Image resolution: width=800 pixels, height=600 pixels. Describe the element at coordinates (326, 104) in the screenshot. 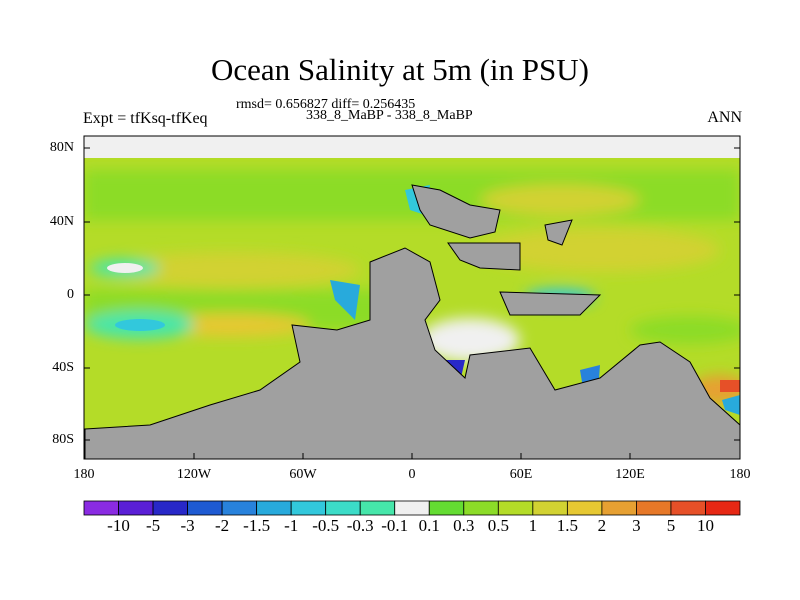

I see `stats-label: rmsd= 0.656827 diff= 0.256435` at that location.